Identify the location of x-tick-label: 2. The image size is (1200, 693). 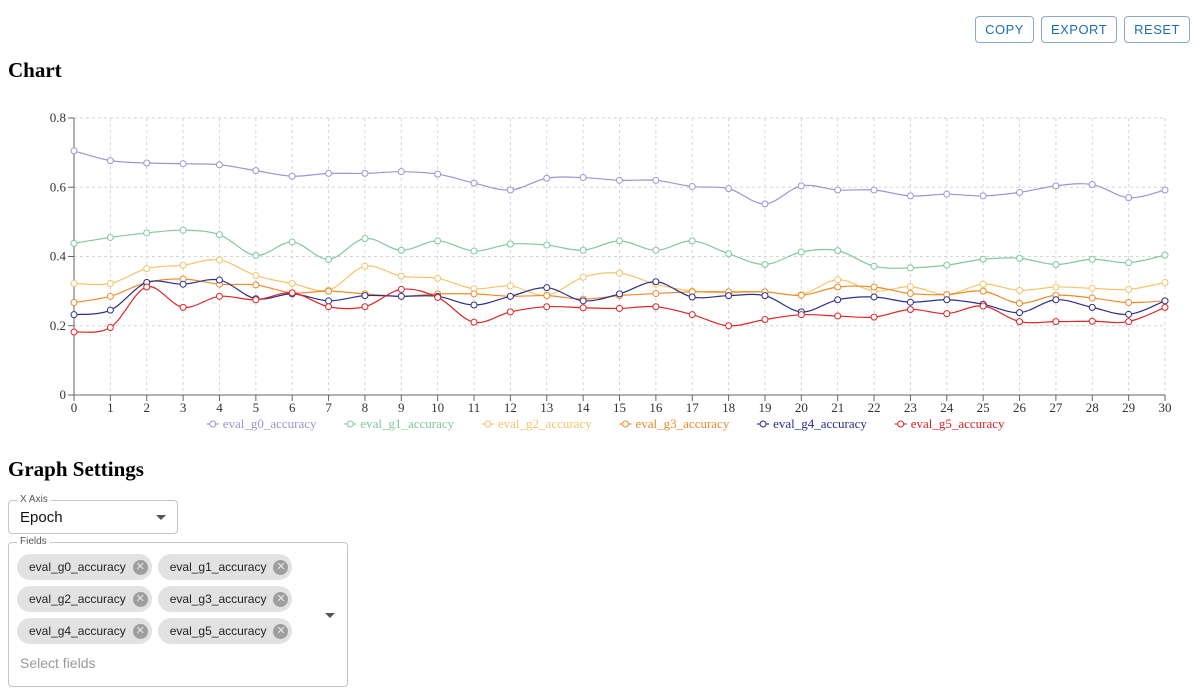
(146, 407).